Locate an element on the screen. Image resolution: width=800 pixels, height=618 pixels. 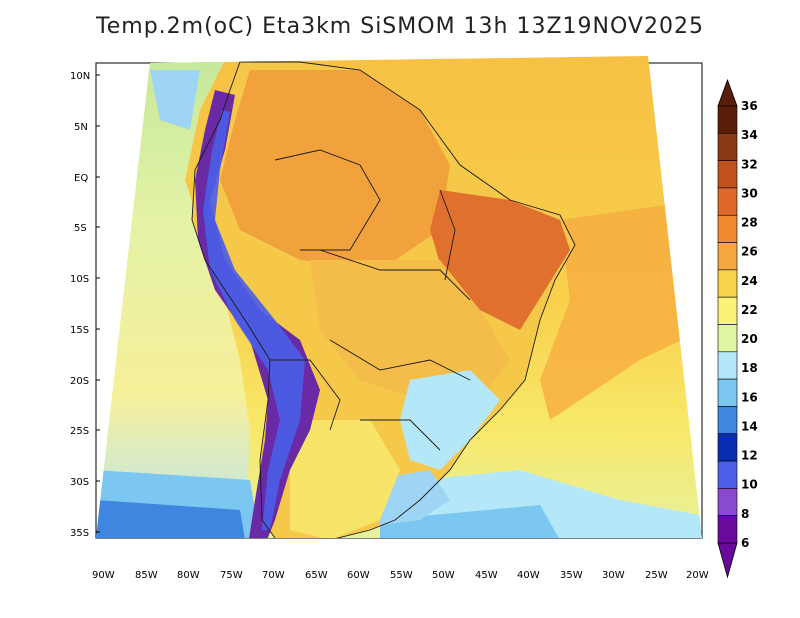
lat-label-10n: 10N is located at coordinates (80, 76).